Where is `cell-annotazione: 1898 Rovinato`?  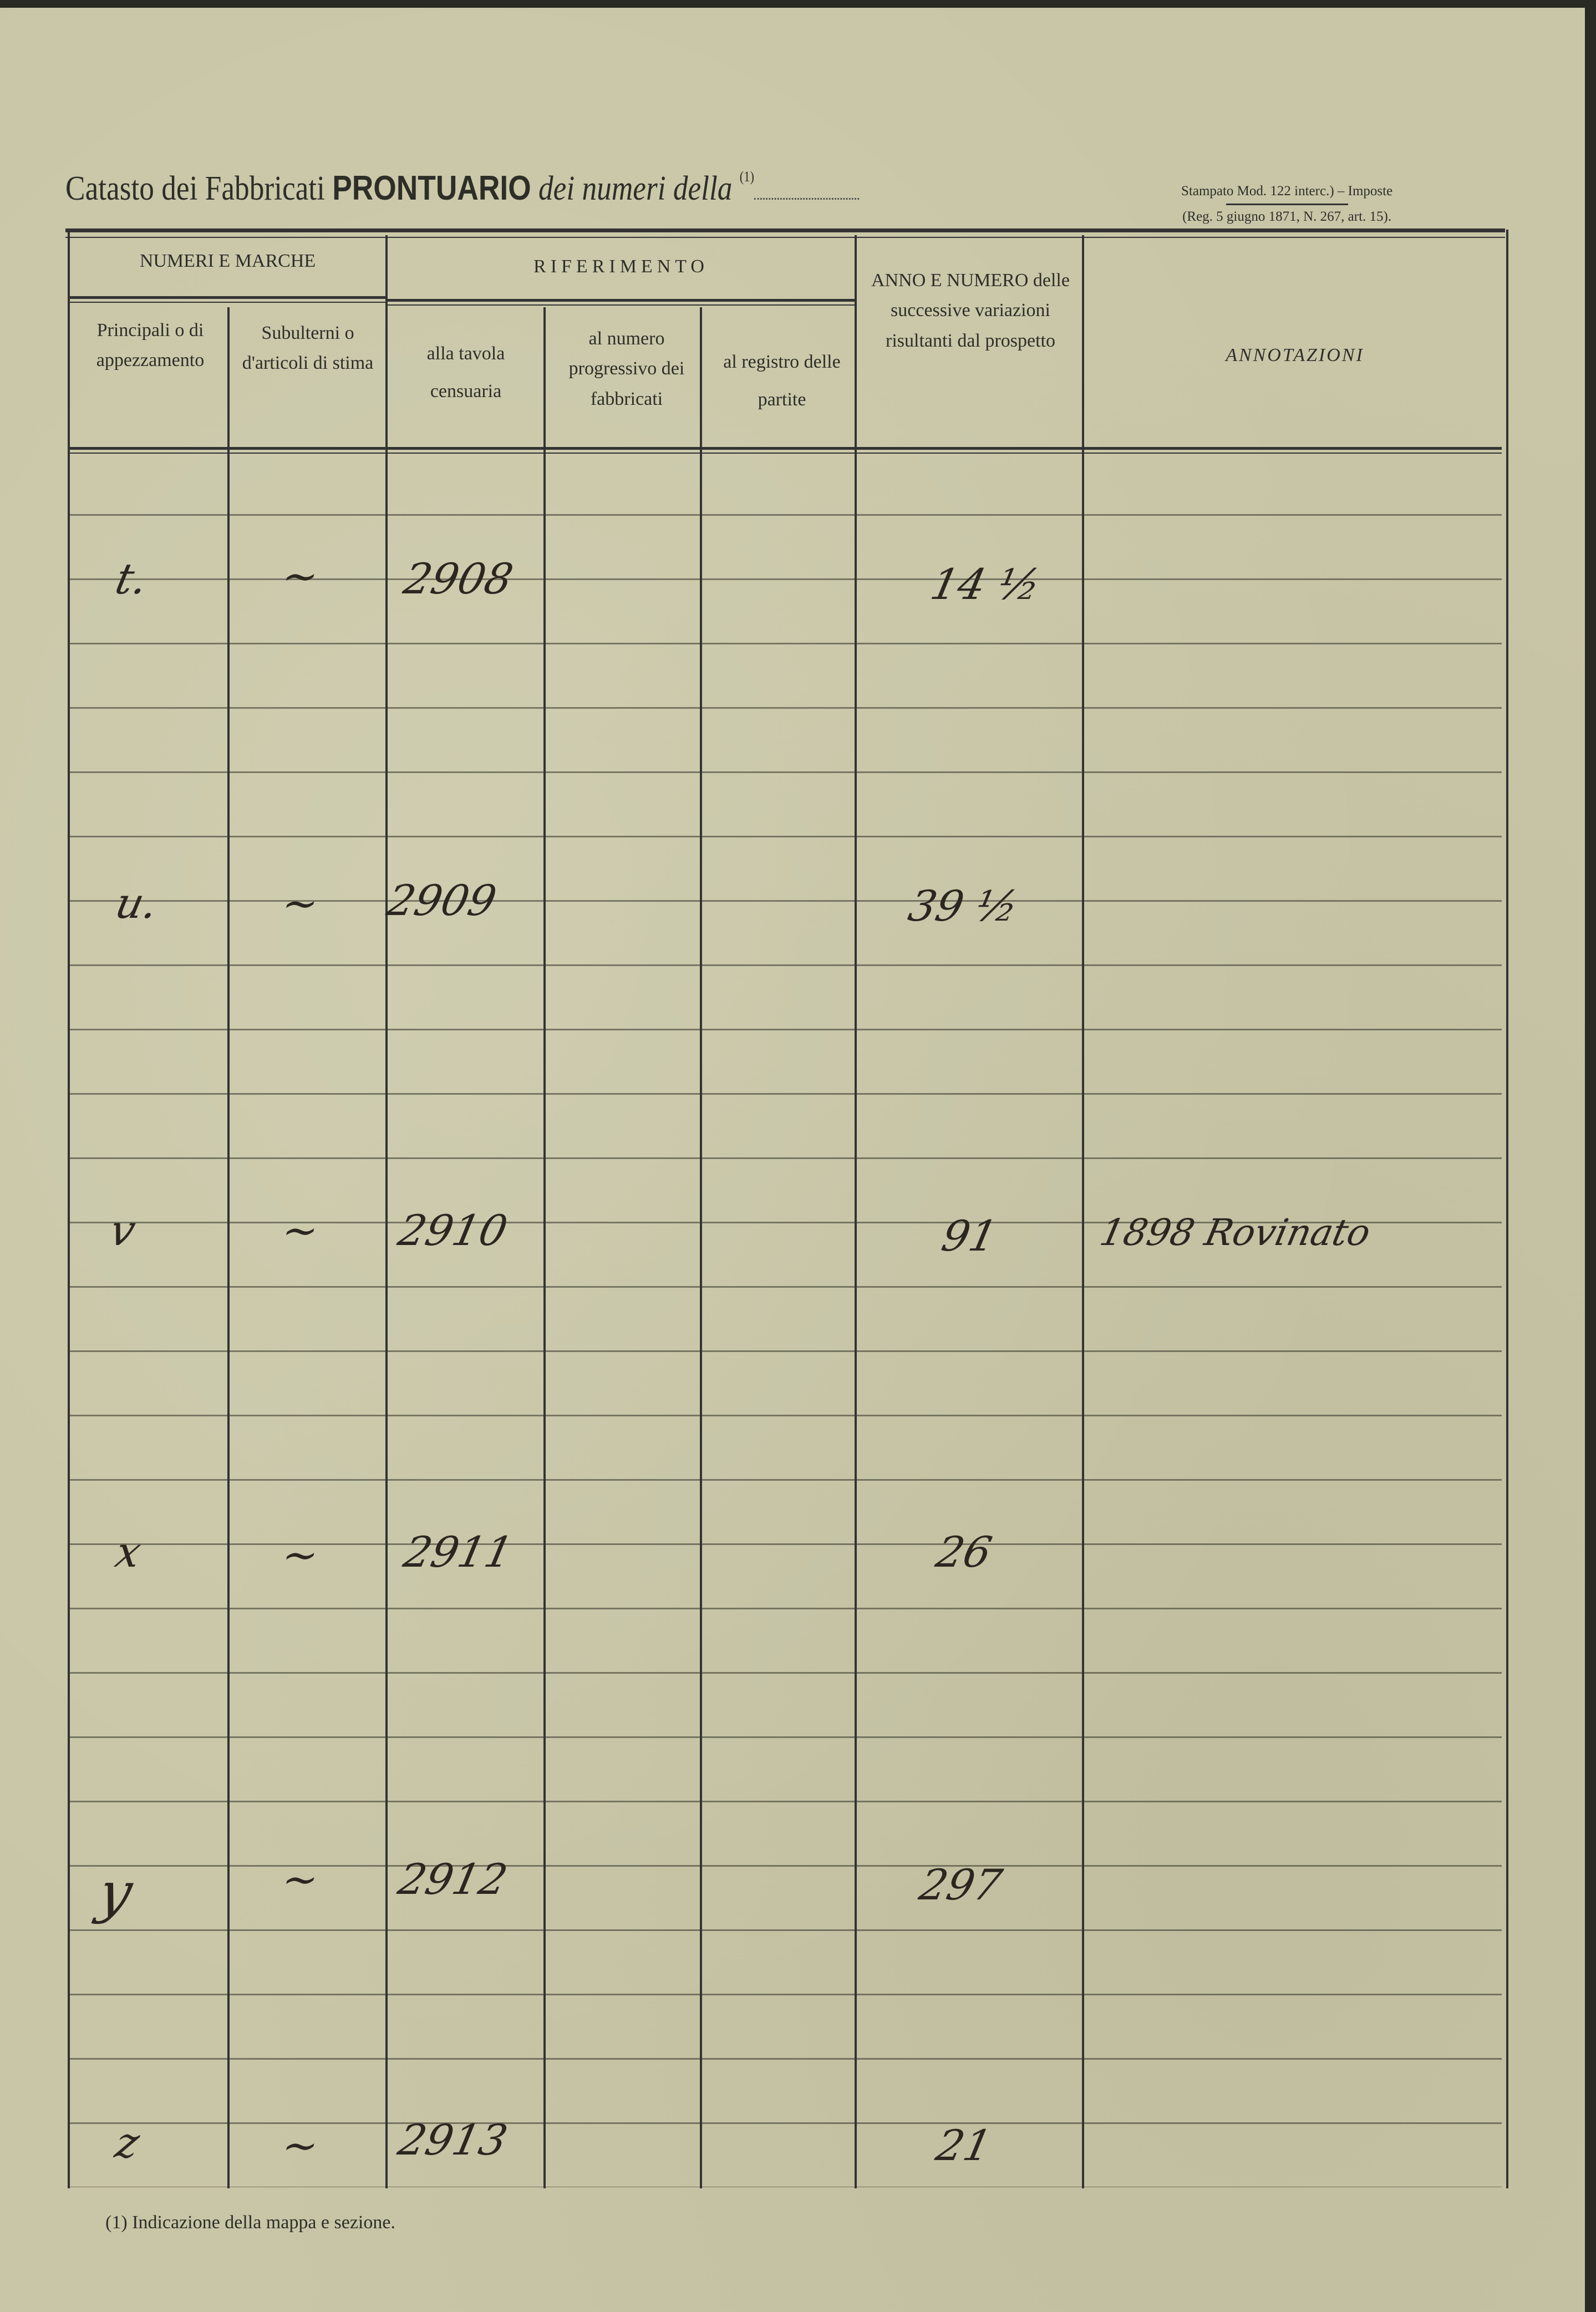
cell-annotazione: 1898 Rovinato is located at coordinates (1235, 1232).